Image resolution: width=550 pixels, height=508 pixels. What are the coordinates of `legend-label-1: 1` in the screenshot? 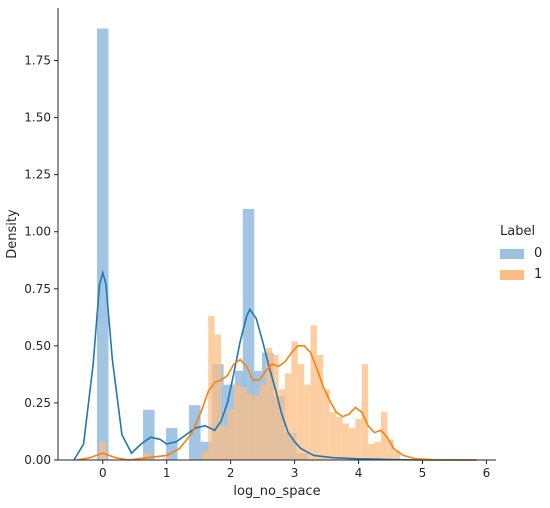 It's located at (538, 274).